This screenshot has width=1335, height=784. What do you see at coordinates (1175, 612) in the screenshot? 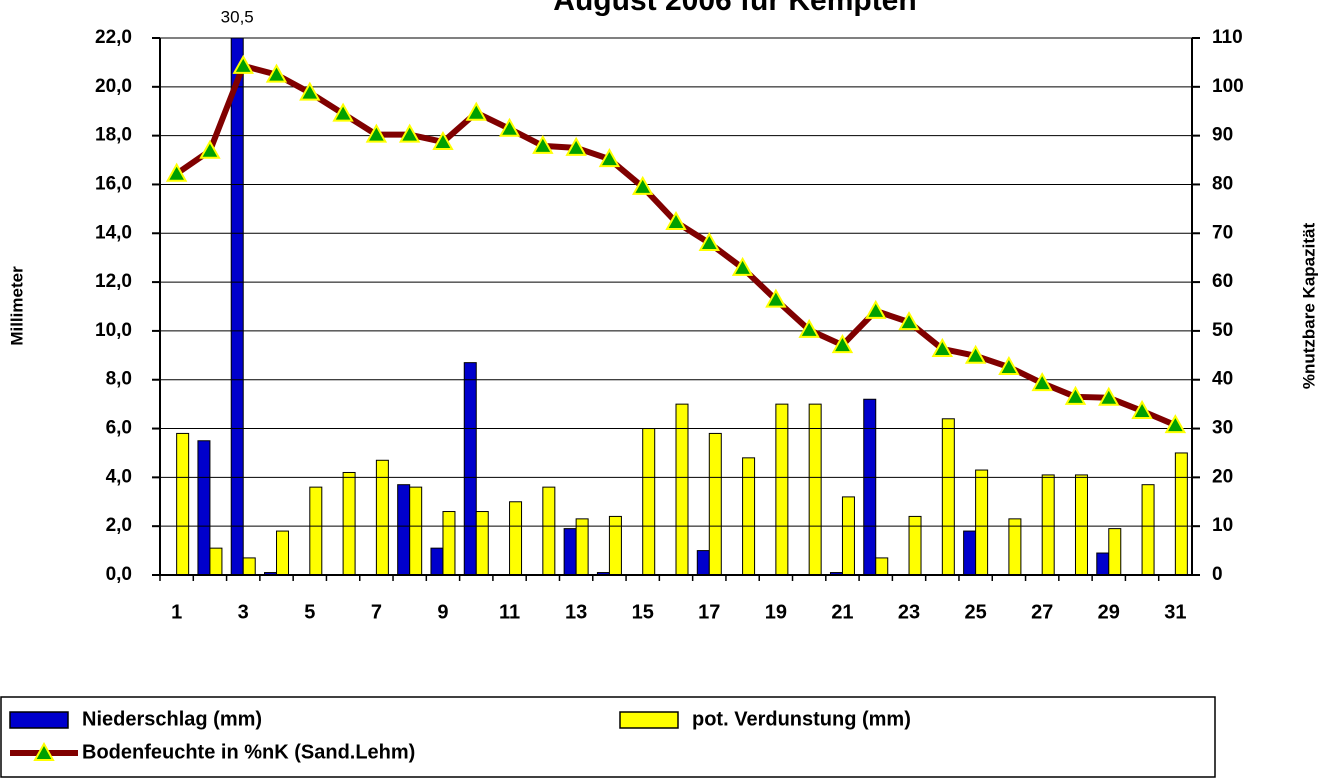
I see `x-tick-label: 31` at bounding box center [1175, 612].